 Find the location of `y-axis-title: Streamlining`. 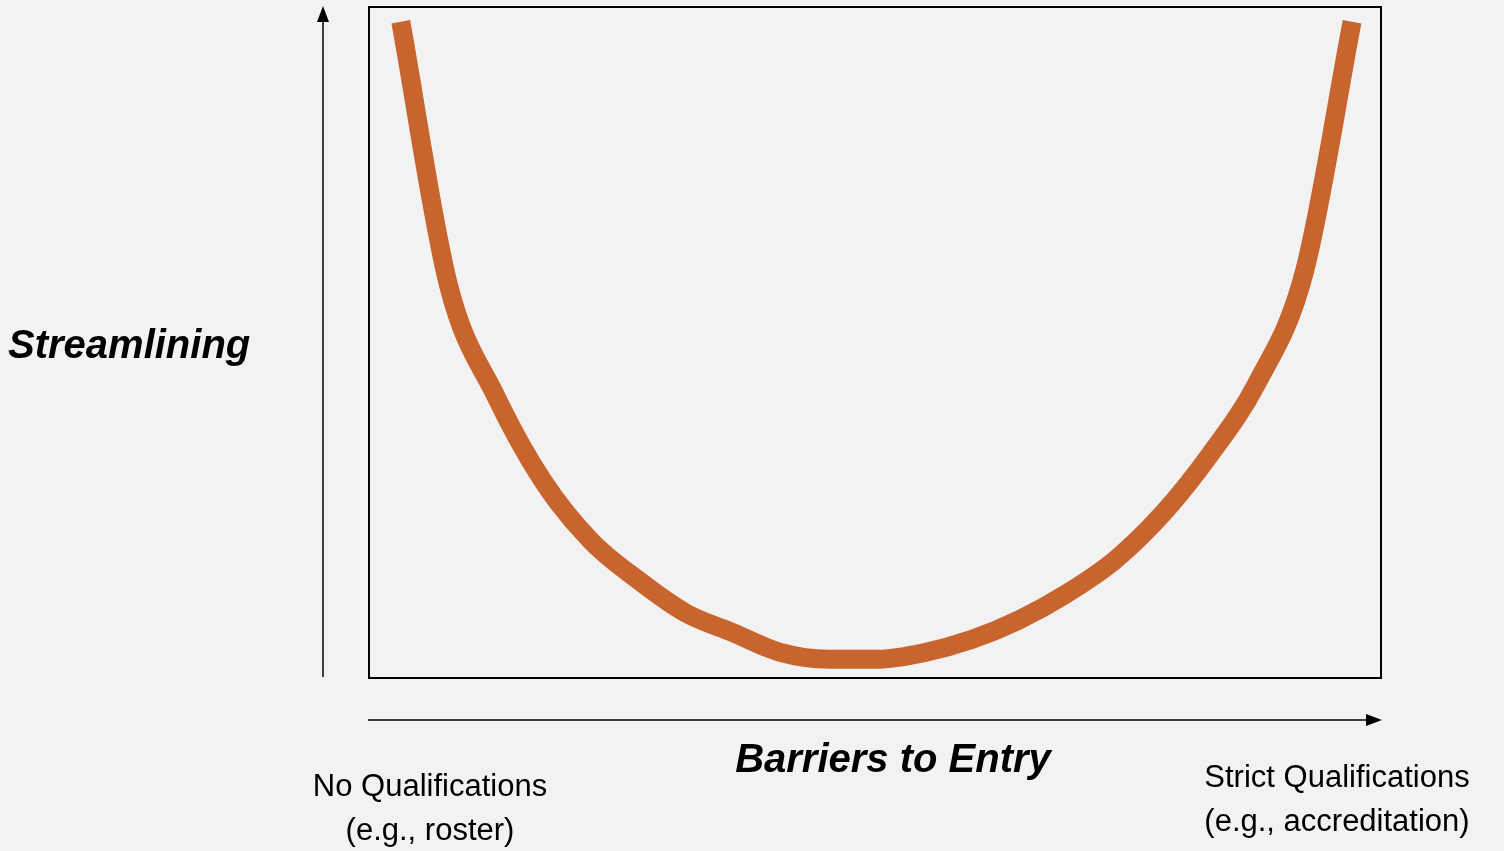

y-axis-title: Streamlining is located at coordinates (130, 344).